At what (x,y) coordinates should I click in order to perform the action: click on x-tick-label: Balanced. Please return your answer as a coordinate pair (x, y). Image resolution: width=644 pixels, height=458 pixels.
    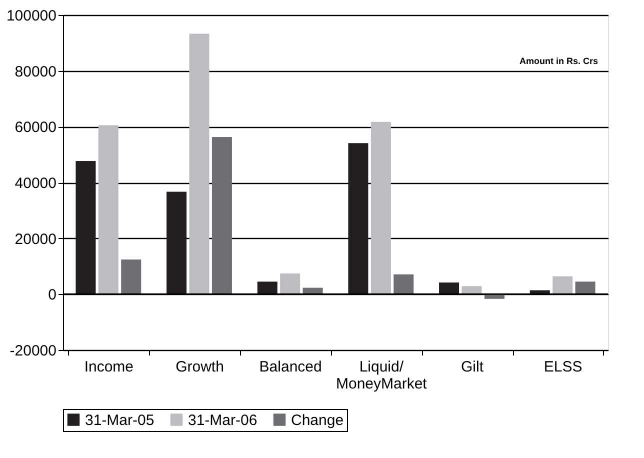
    Looking at the image, I should click on (290, 367).